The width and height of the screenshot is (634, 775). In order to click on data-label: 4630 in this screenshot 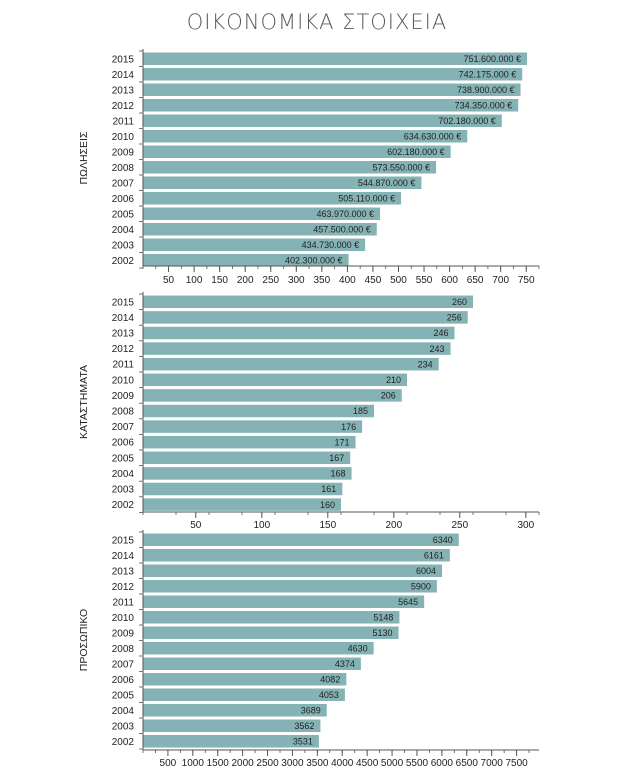, I will do `click(358, 648)`.